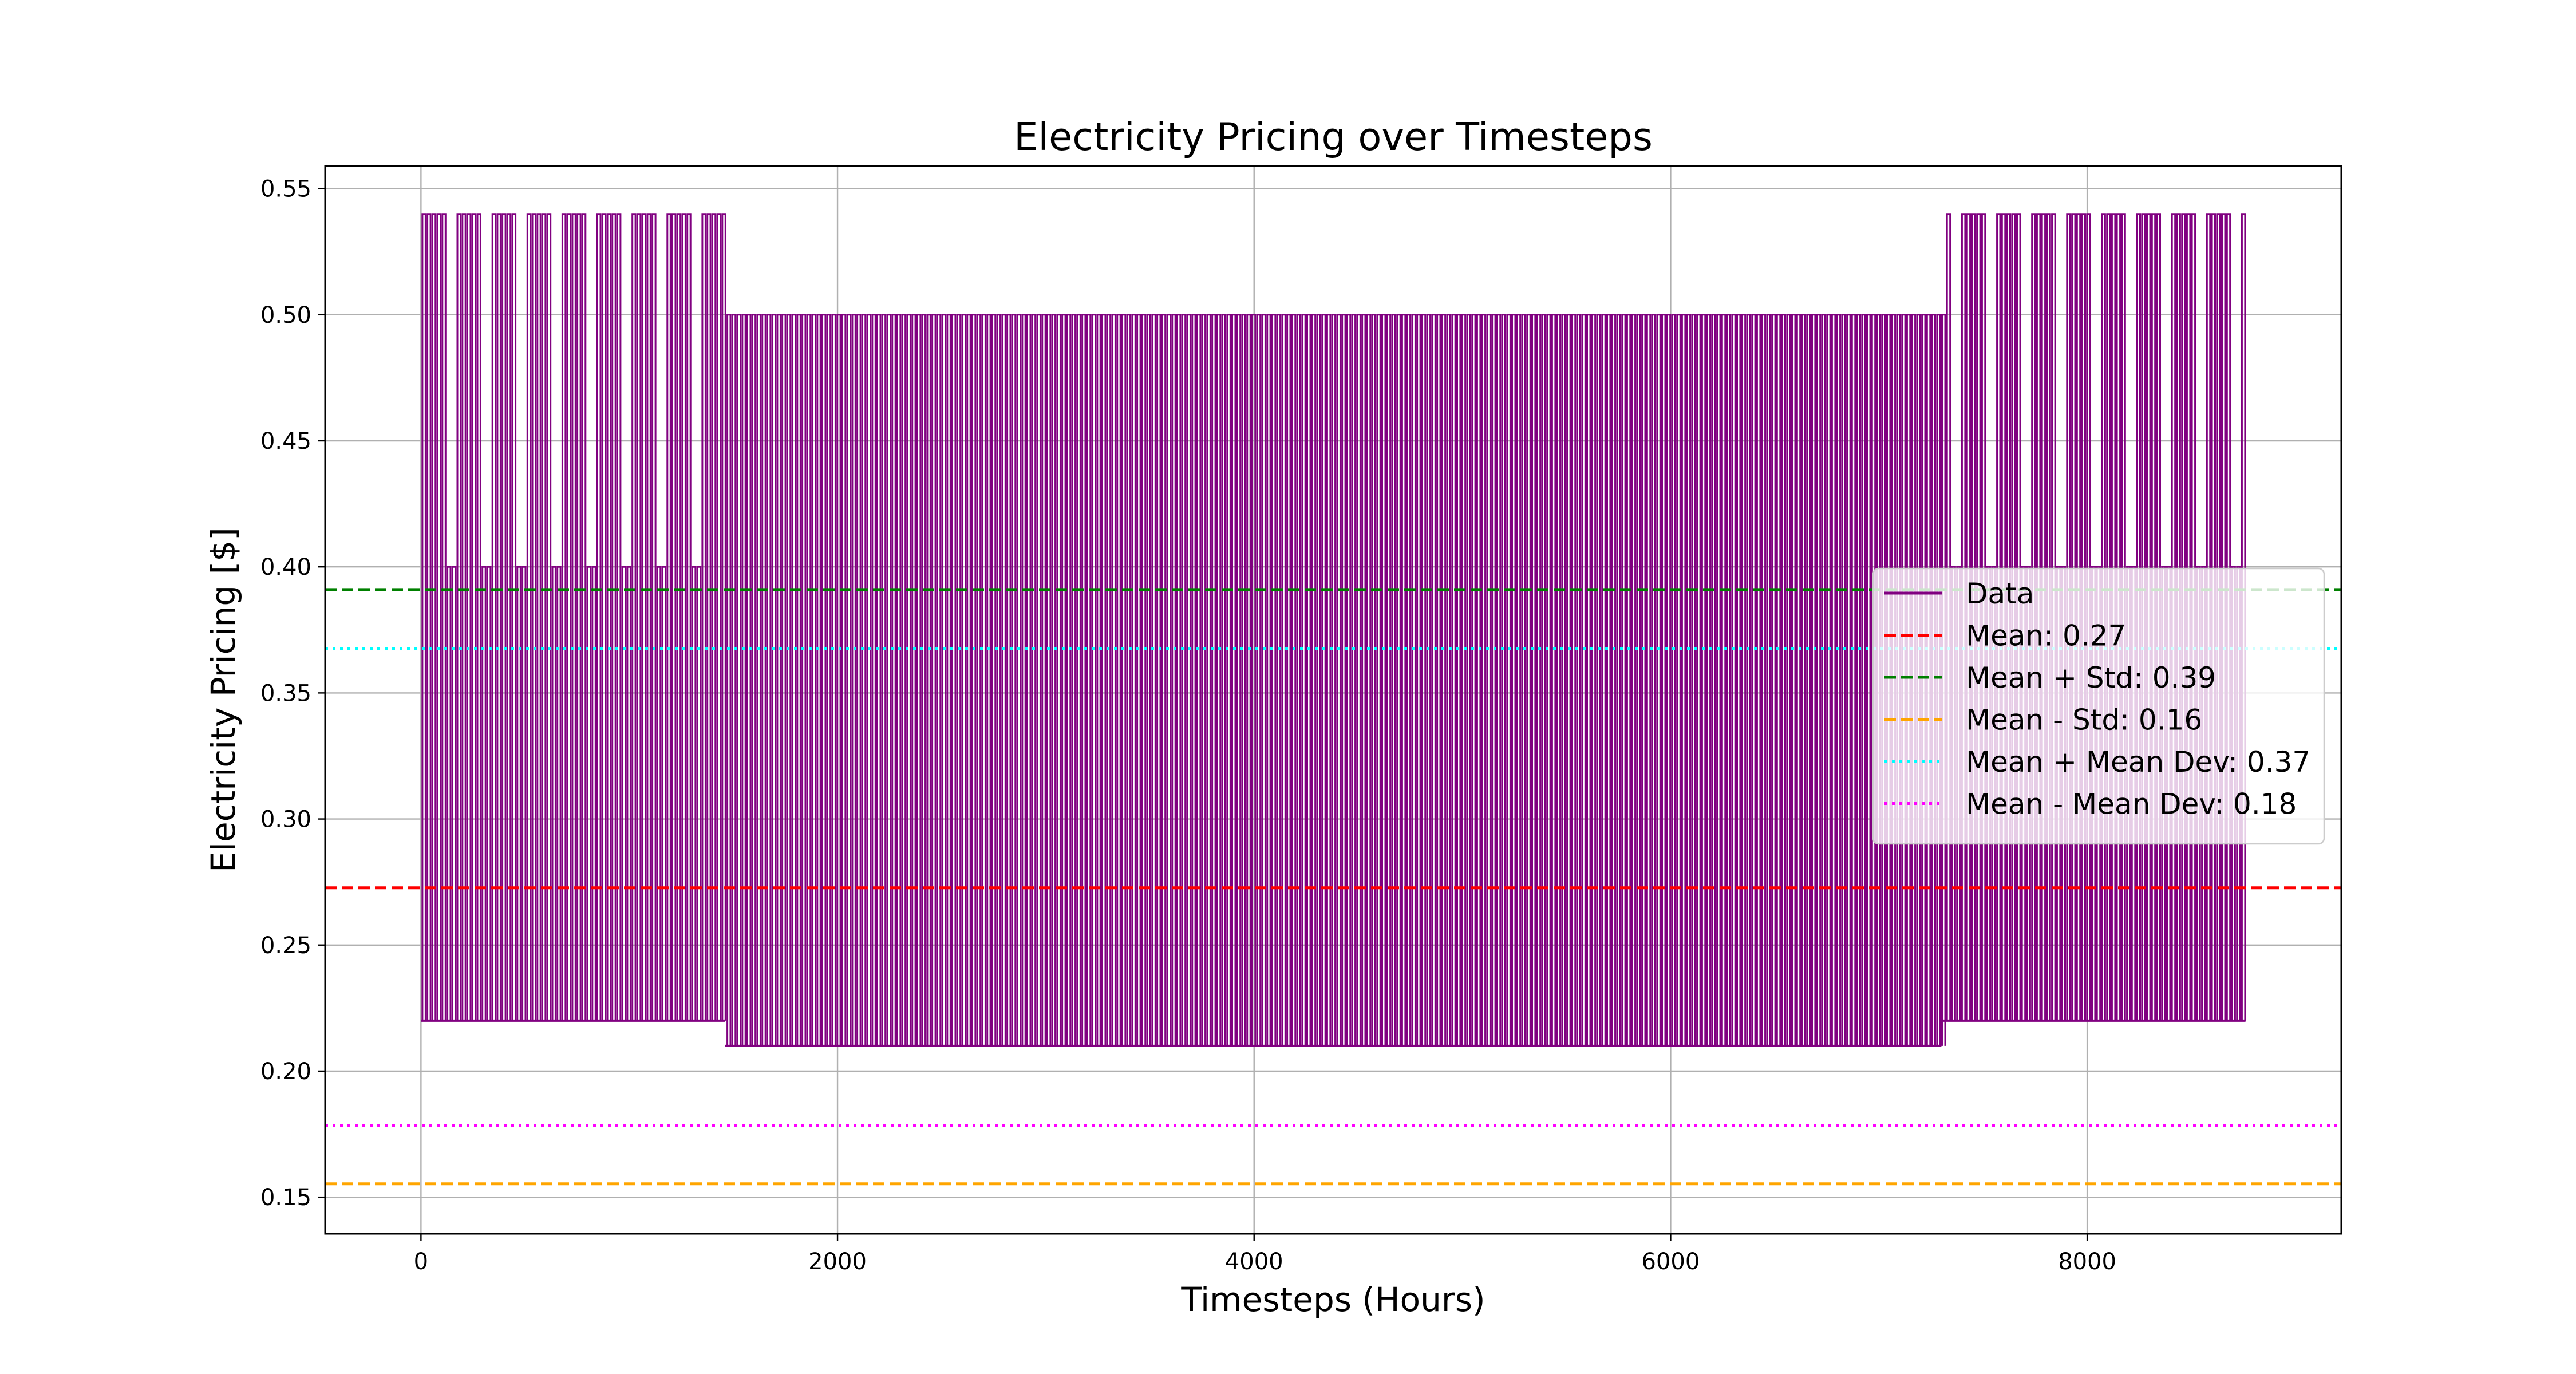  Describe the element at coordinates (2091, 678) in the screenshot. I see `legend-label: Mean + Std: 0.39` at that location.